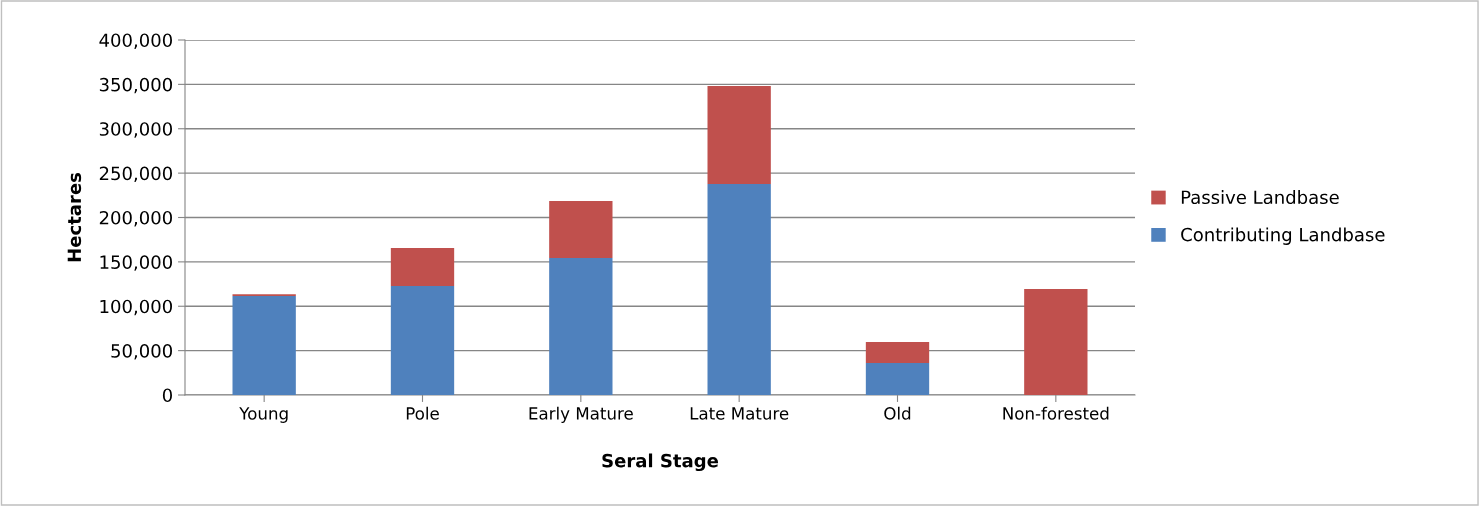 Image resolution: width=1481 pixels, height=506 pixels. Describe the element at coordinates (135, 218) in the screenshot. I see `y-tick-label: 200,000` at that location.